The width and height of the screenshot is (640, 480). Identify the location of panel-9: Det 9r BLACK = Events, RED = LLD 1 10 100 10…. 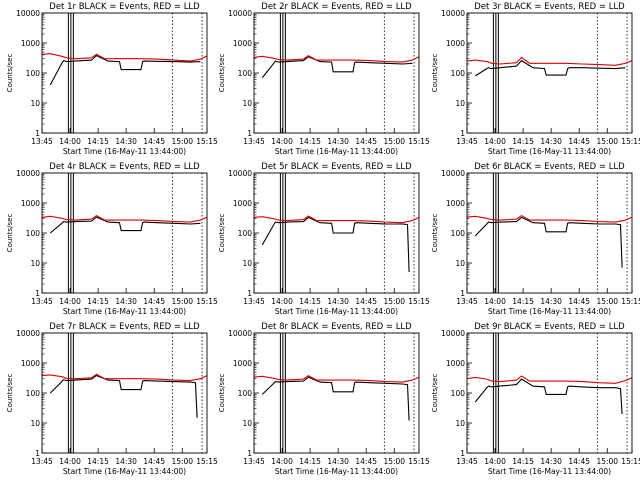
(535, 399).